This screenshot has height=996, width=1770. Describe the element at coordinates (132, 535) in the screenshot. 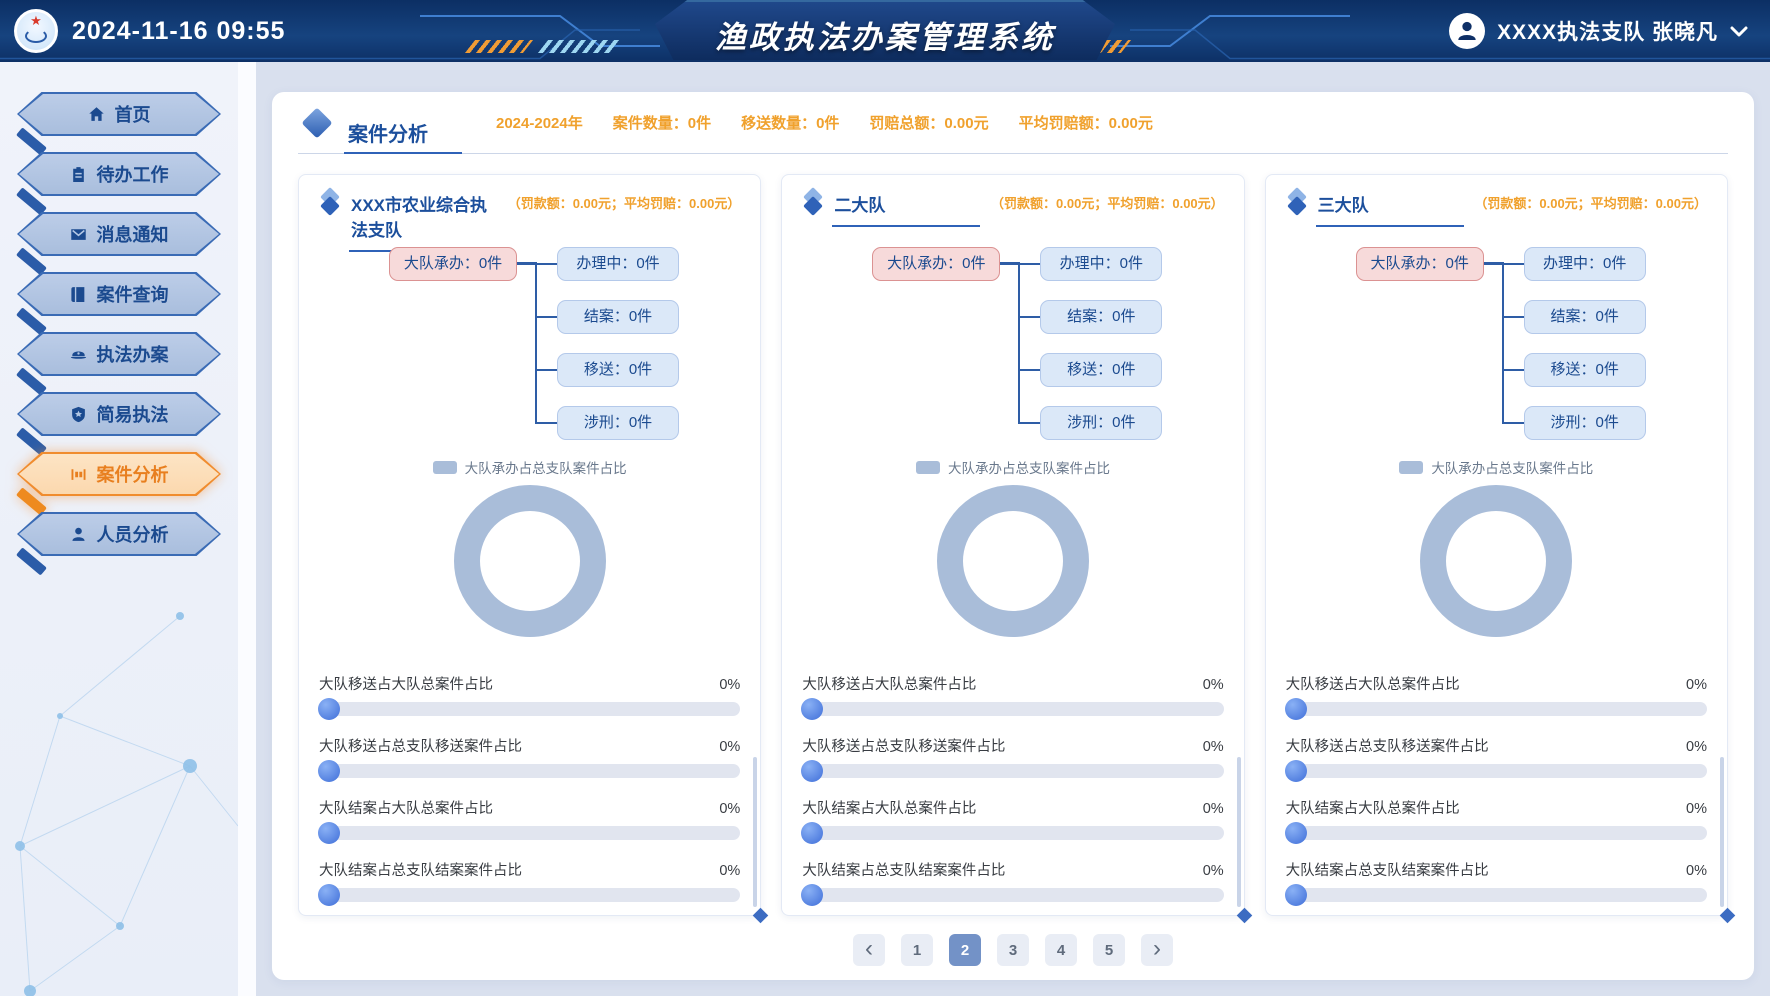

I see `sidebar-item-label: 人员分析` at that location.